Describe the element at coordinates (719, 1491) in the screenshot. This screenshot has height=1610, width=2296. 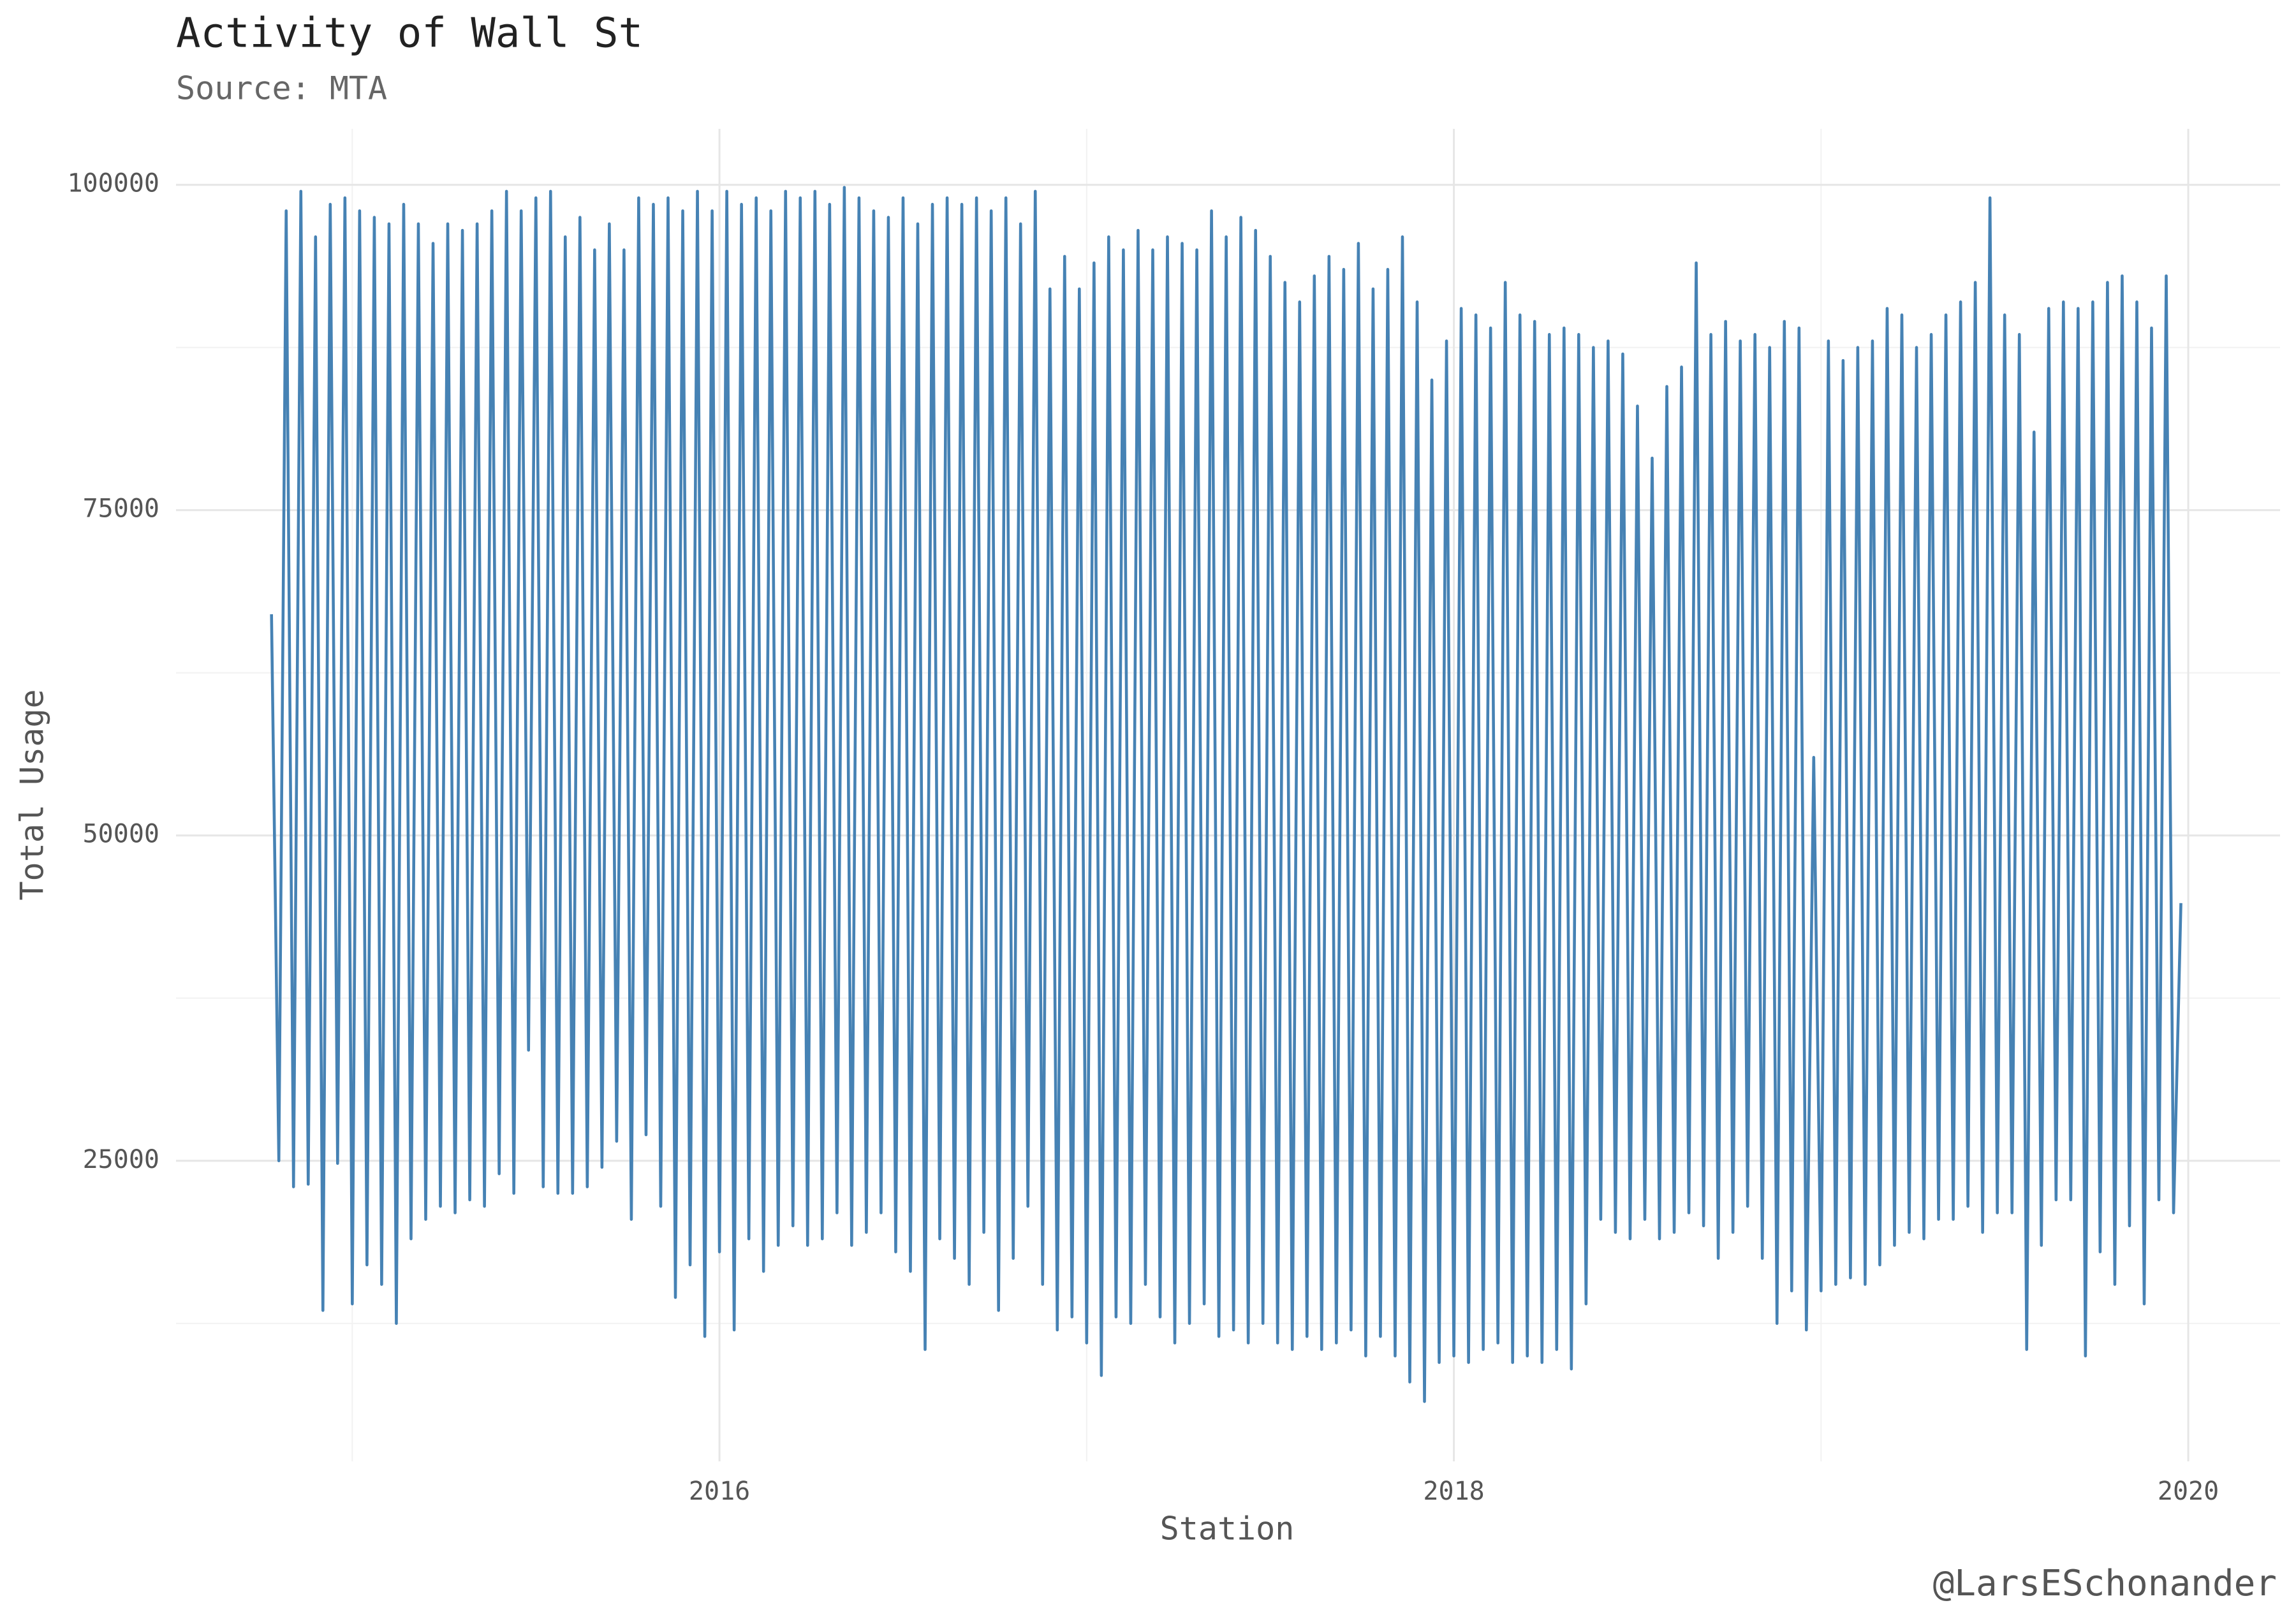
I see `x-tick-label: 2016` at that location.